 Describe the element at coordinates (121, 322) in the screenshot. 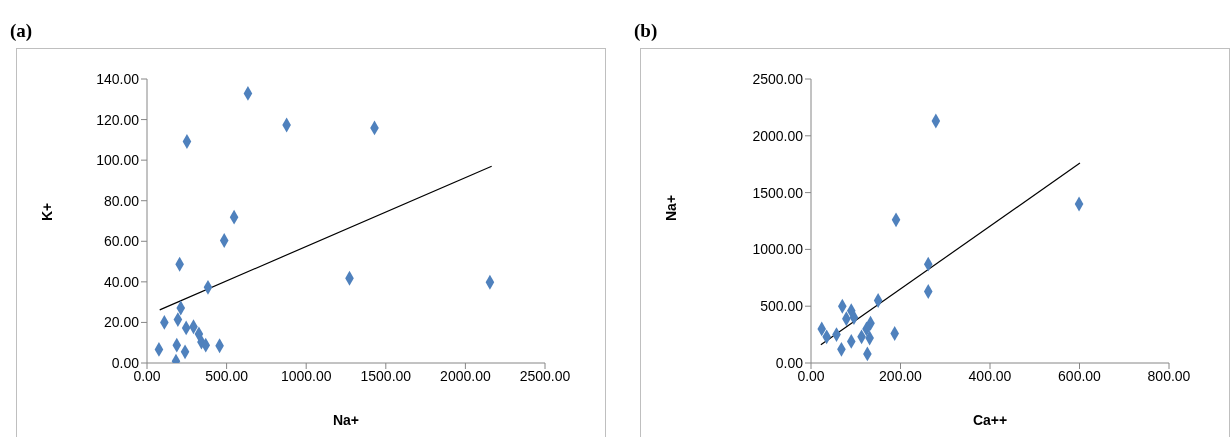

I see `y-tick-label: 20.00` at that location.